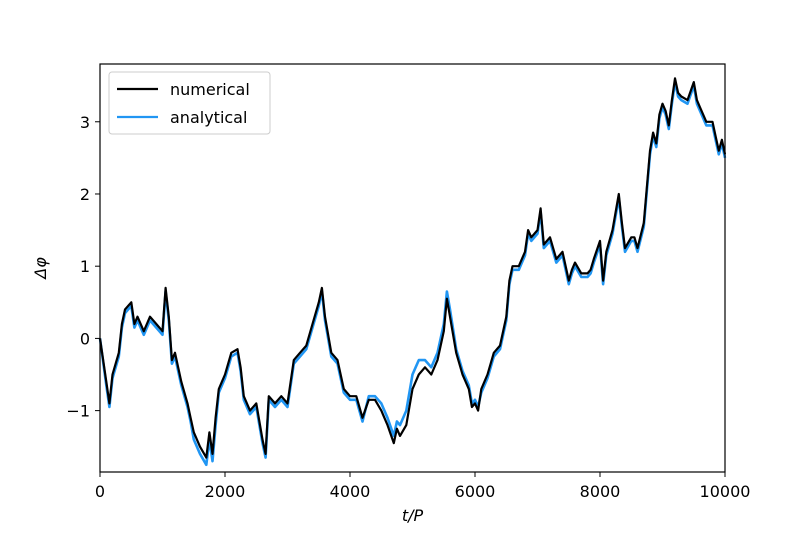 The width and height of the screenshot is (806, 537). Describe the element at coordinates (210, 89) in the screenshot. I see `legend-label-numerical: numerical` at that location.